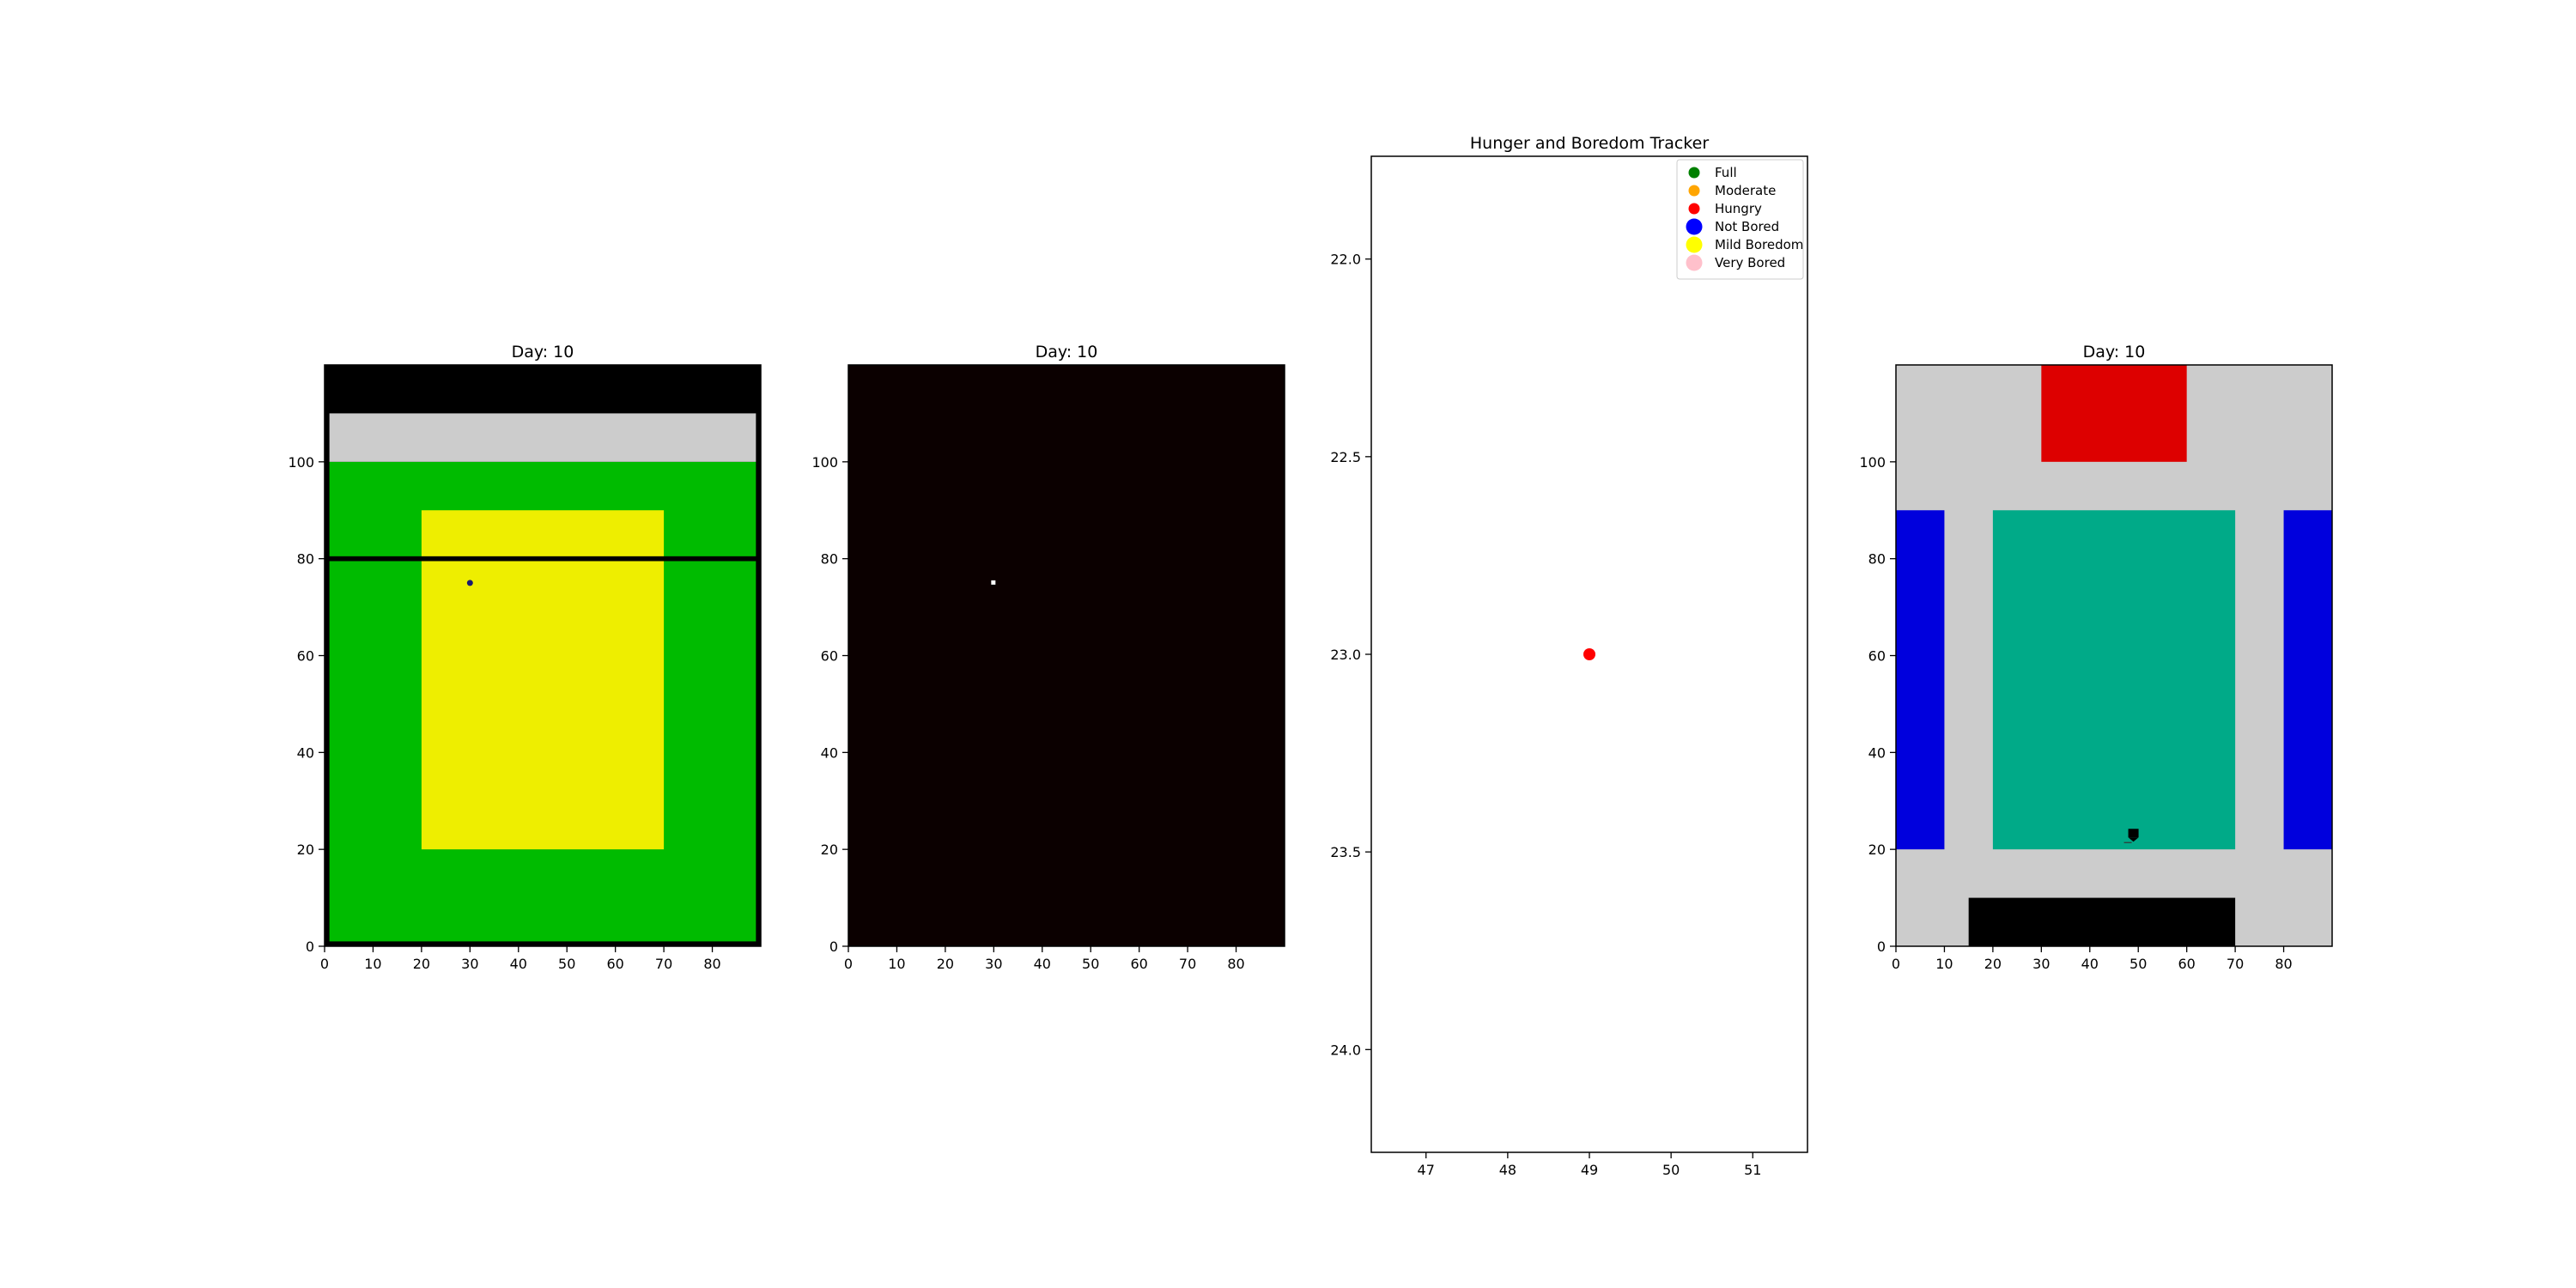 The height and width of the screenshot is (1288, 2576). What do you see at coordinates (1426, 1170) in the screenshot?
I see `x-tick-label: 47` at bounding box center [1426, 1170].